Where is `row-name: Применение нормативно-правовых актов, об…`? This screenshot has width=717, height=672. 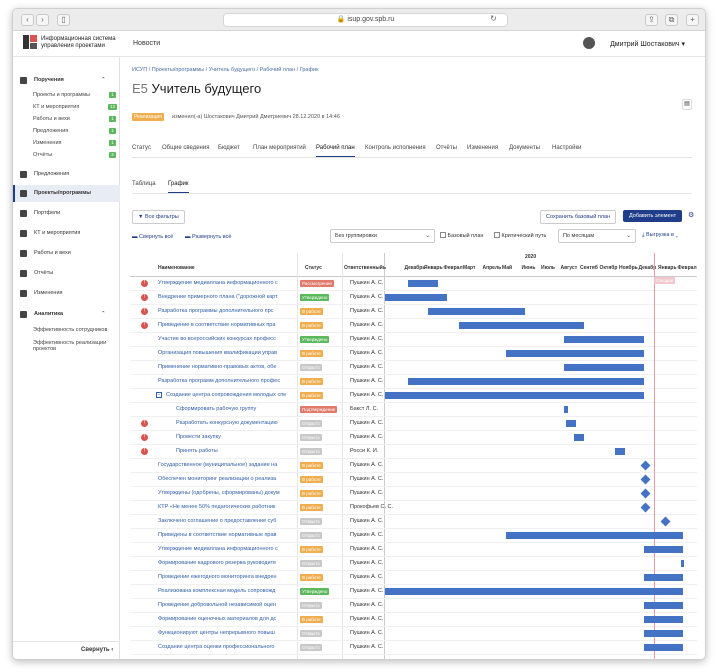
row-name: Применение нормативно-правовых актов, об… is located at coordinates (217, 367).